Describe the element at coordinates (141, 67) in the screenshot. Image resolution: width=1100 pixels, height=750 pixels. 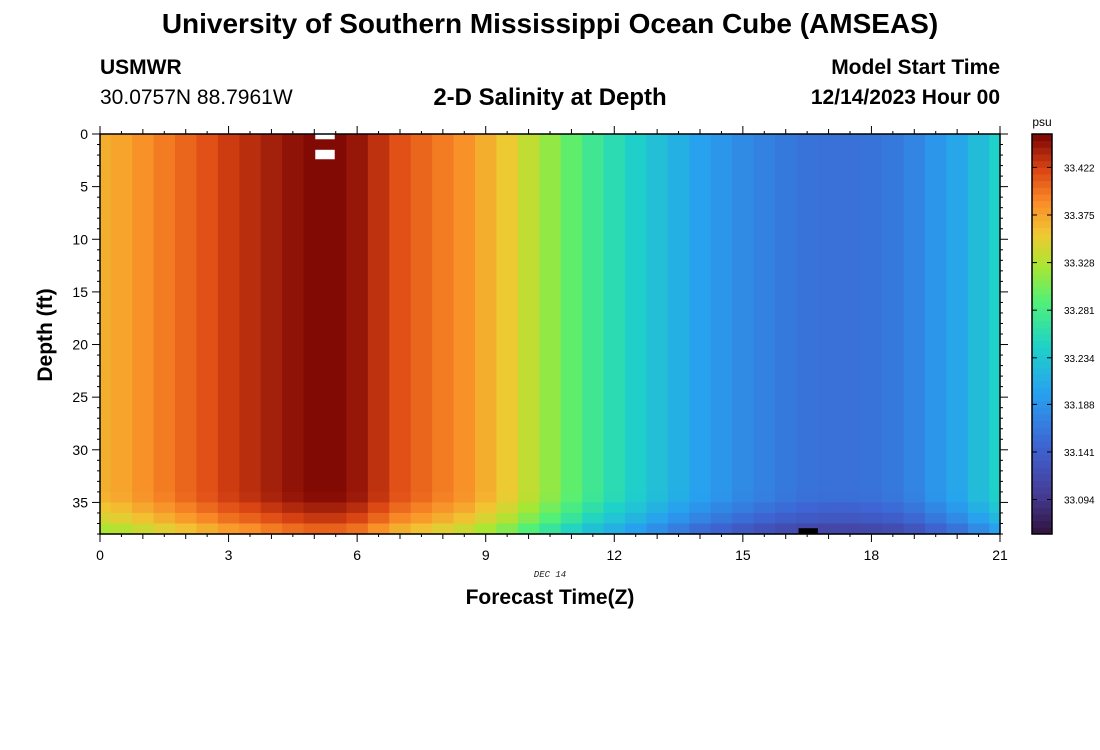
I see `station-id: USMWR` at that location.